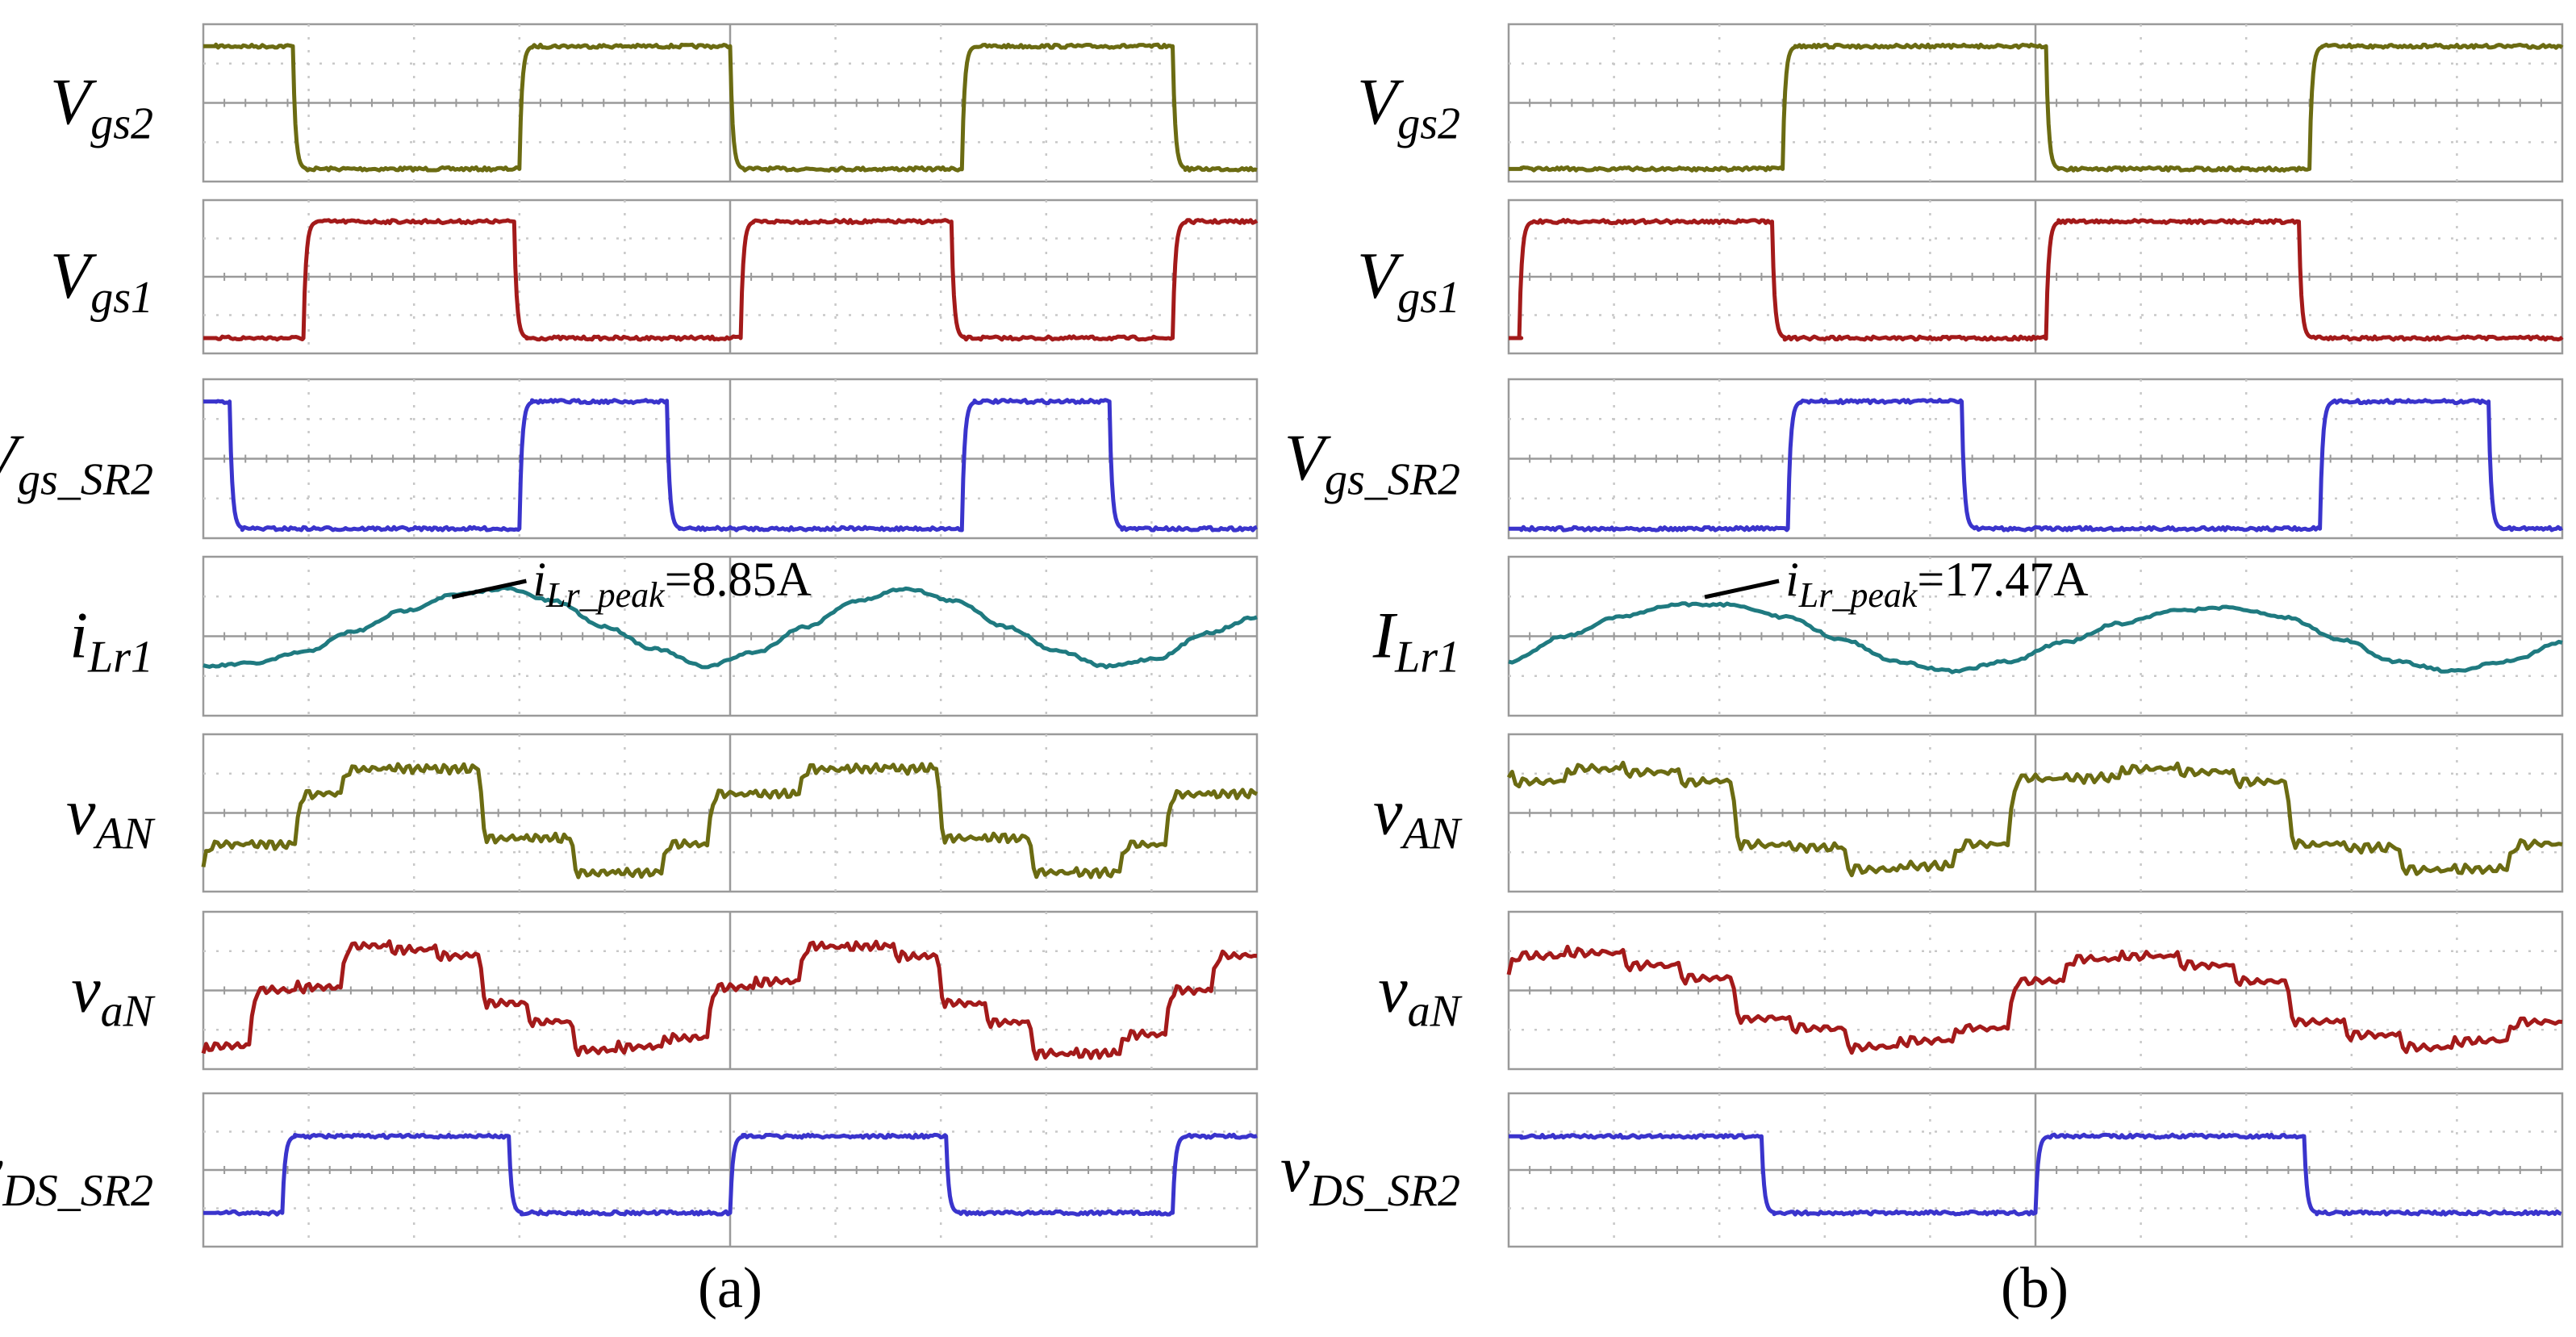 The width and height of the screenshot is (2576, 1337). What do you see at coordinates (78, 635) in the screenshot?
I see `trace-label-symbol: i` at bounding box center [78, 635].